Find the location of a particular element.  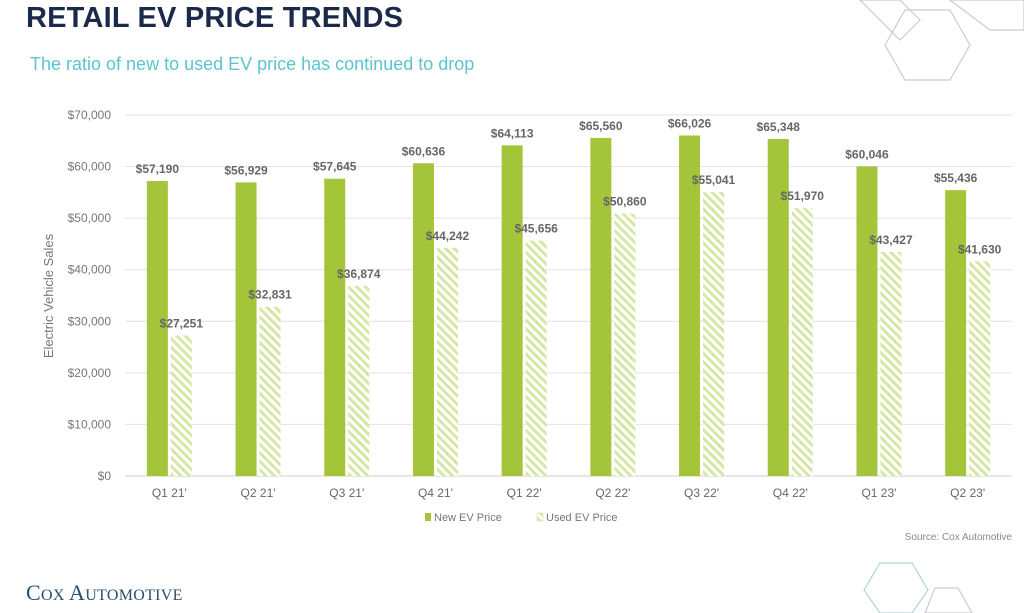

data-label: $41,630 is located at coordinates (980, 249).